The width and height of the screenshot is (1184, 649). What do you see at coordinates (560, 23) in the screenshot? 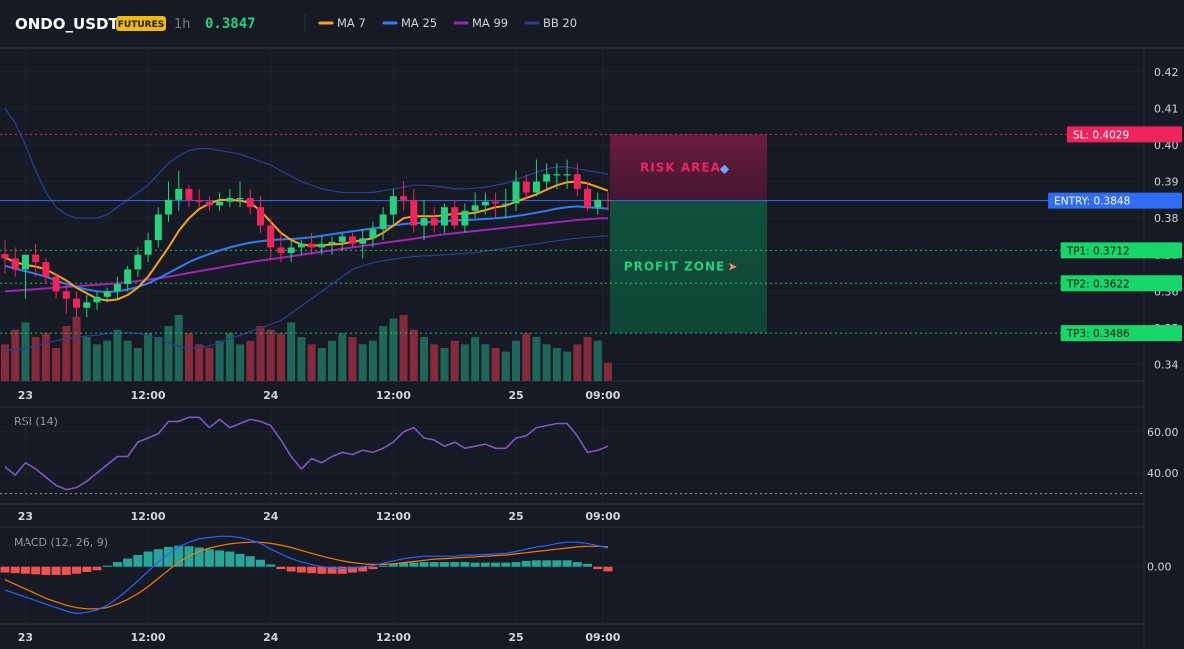
I see `legend-label-3: BB 20` at bounding box center [560, 23].